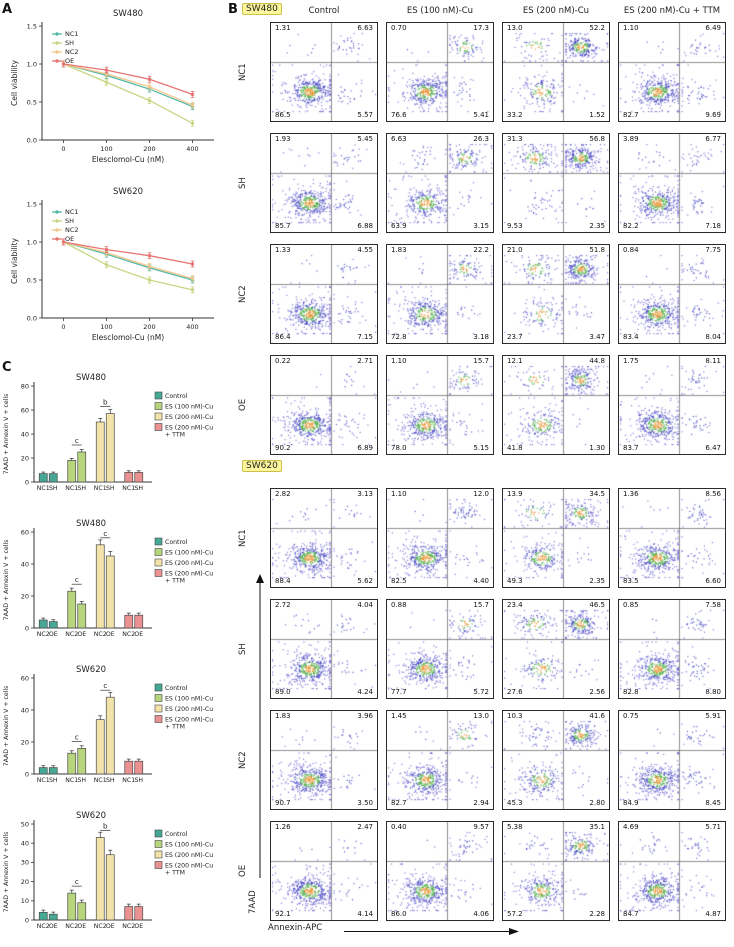 This screenshot has width=734, height=947. Describe the element at coordinates (631, 250) in the screenshot. I see `quadrant-value: 0.84` at that location.